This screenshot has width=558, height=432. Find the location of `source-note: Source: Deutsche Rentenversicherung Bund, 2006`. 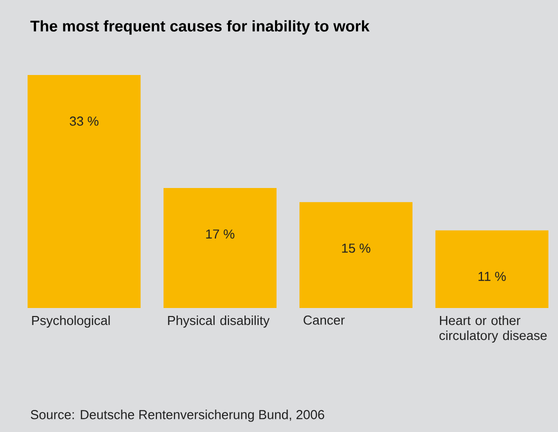

source-note: Source: Deutsche Rentenversicherung Bund, 2006 is located at coordinates (177, 416).